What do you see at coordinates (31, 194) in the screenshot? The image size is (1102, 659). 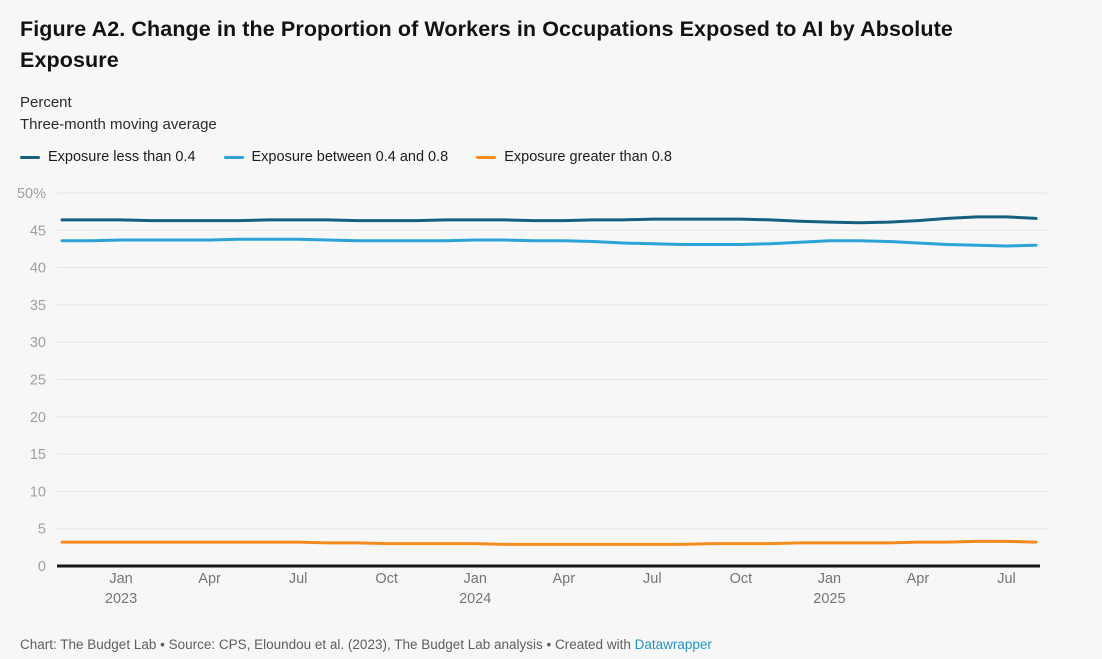 I see `y-tick-label: 50%` at bounding box center [31, 194].